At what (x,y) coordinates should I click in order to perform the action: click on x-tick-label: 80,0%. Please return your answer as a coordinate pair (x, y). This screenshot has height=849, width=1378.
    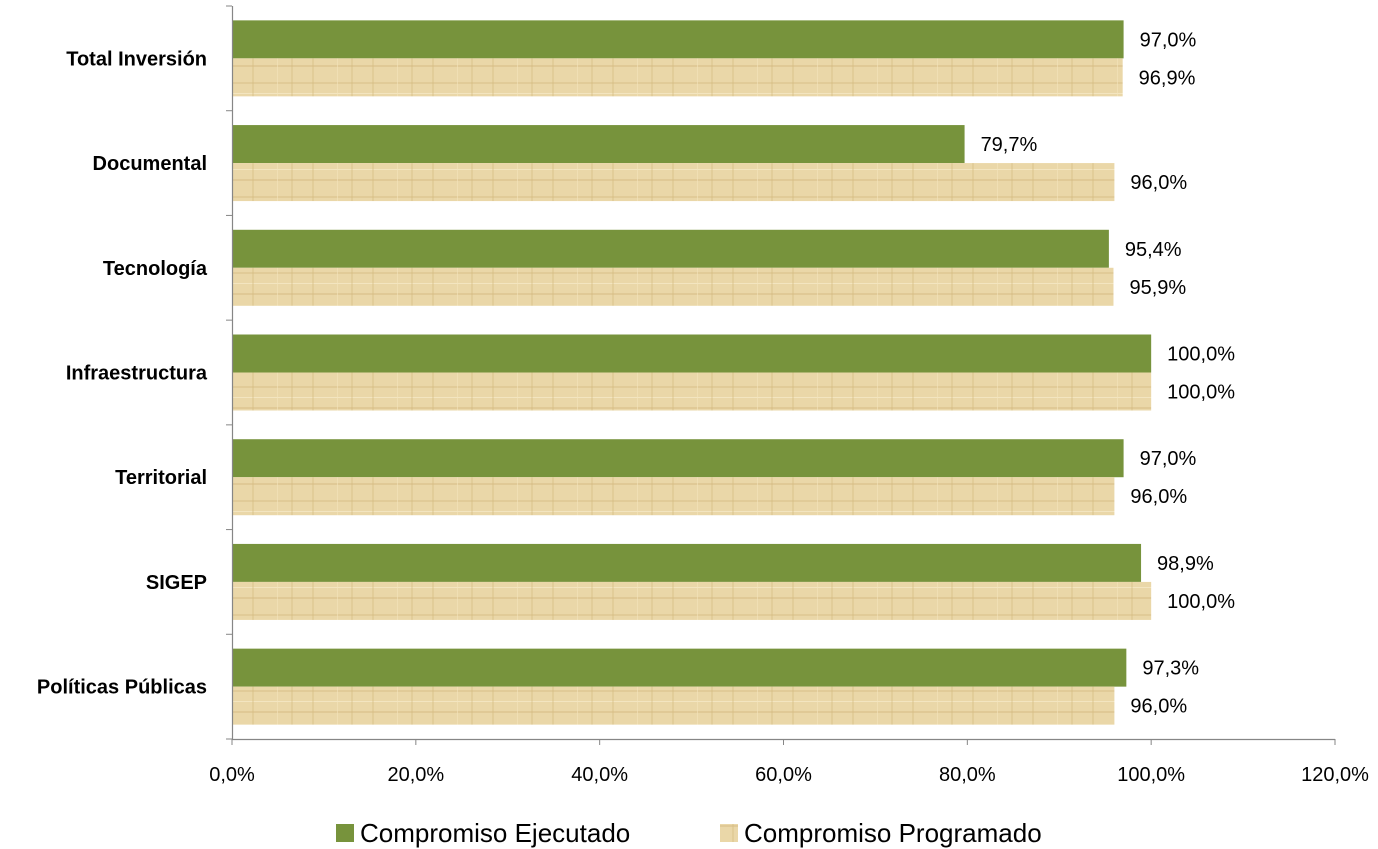
    Looking at the image, I should click on (967, 775).